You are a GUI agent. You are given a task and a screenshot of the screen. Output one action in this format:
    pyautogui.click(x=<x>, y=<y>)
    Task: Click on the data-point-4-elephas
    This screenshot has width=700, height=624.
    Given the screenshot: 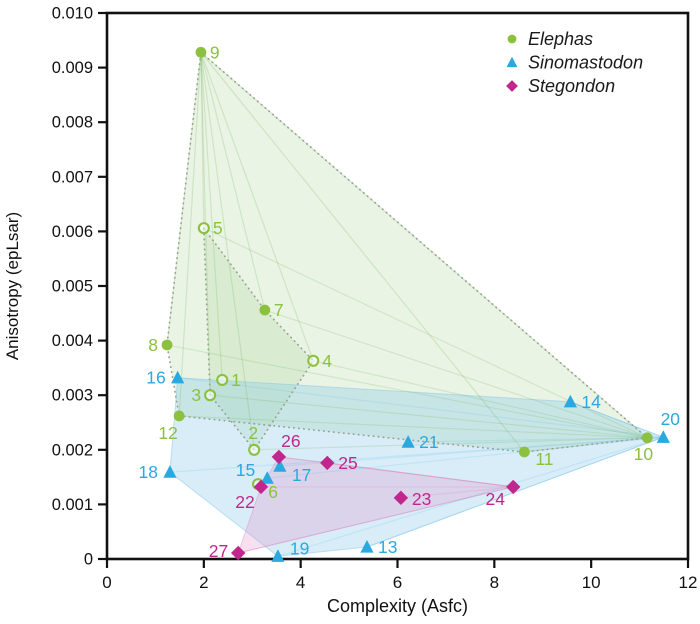 What is the action you would take?
    pyautogui.click(x=313, y=360)
    